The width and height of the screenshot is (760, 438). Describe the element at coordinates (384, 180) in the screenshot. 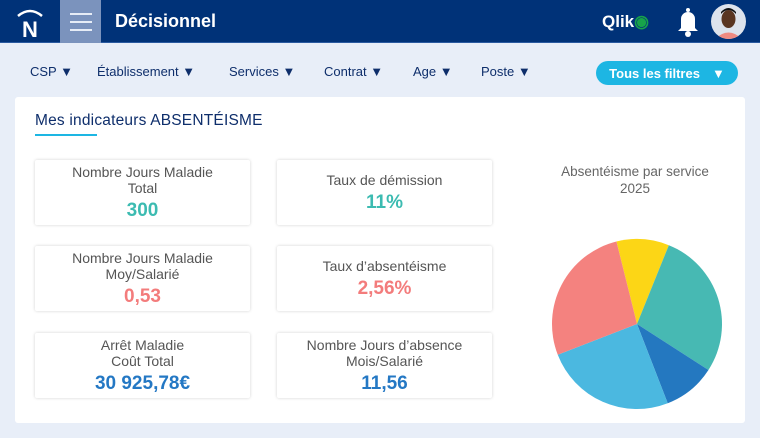

I see `kpi-label: Taux de démission` at that location.